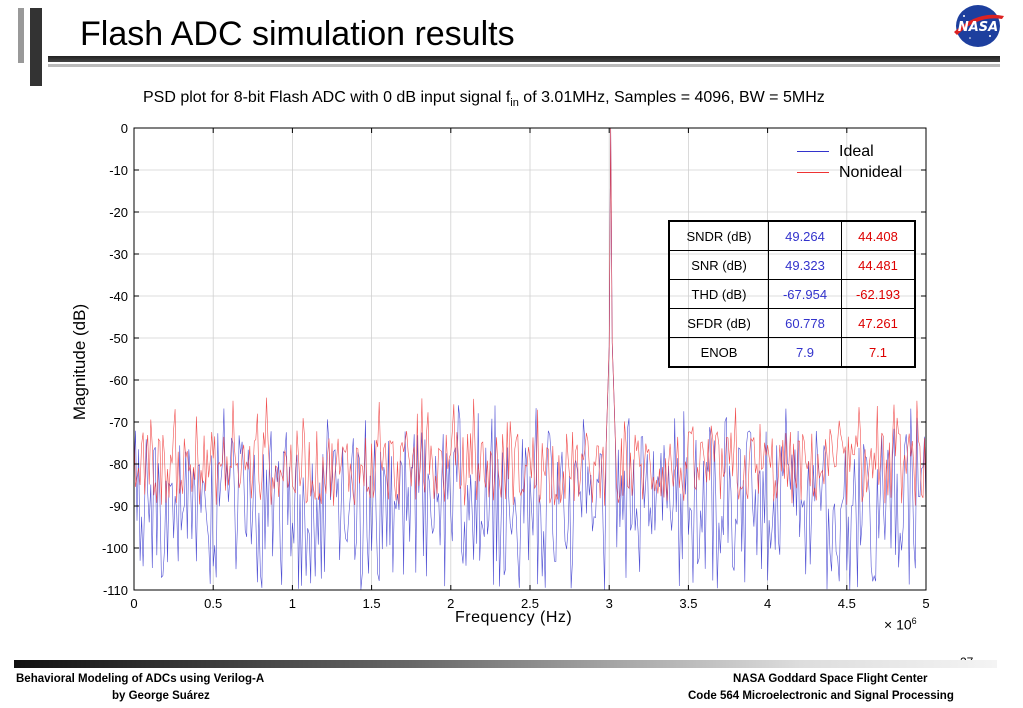  What do you see at coordinates (718, 235) in the screenshot?
I see `metrics-cell-label: SNDR (dB)` at bounding box center [718, 235].